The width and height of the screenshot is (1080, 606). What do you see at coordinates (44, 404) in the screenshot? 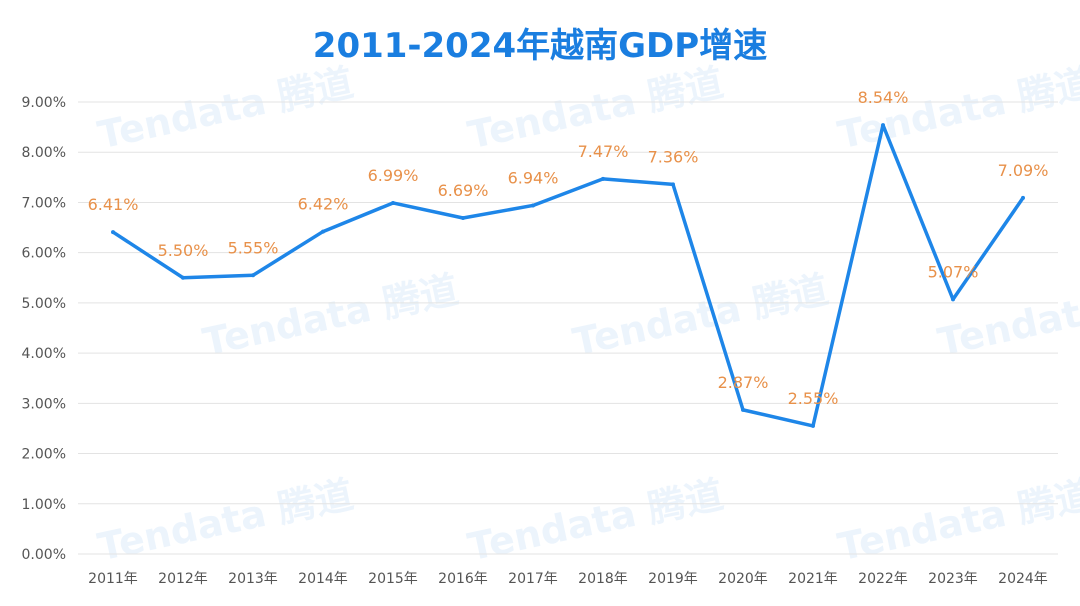
I see `y-tick-label: 3.00%` at bounding box center [44, 404].